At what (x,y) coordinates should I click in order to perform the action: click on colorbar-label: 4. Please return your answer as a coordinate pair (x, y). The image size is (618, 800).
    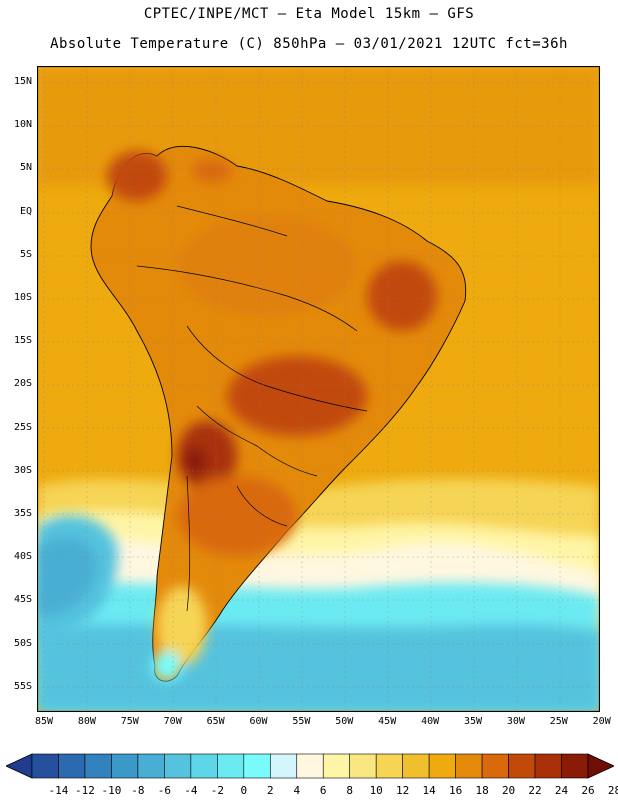
    Looking at the image, I should click on (297, 790).